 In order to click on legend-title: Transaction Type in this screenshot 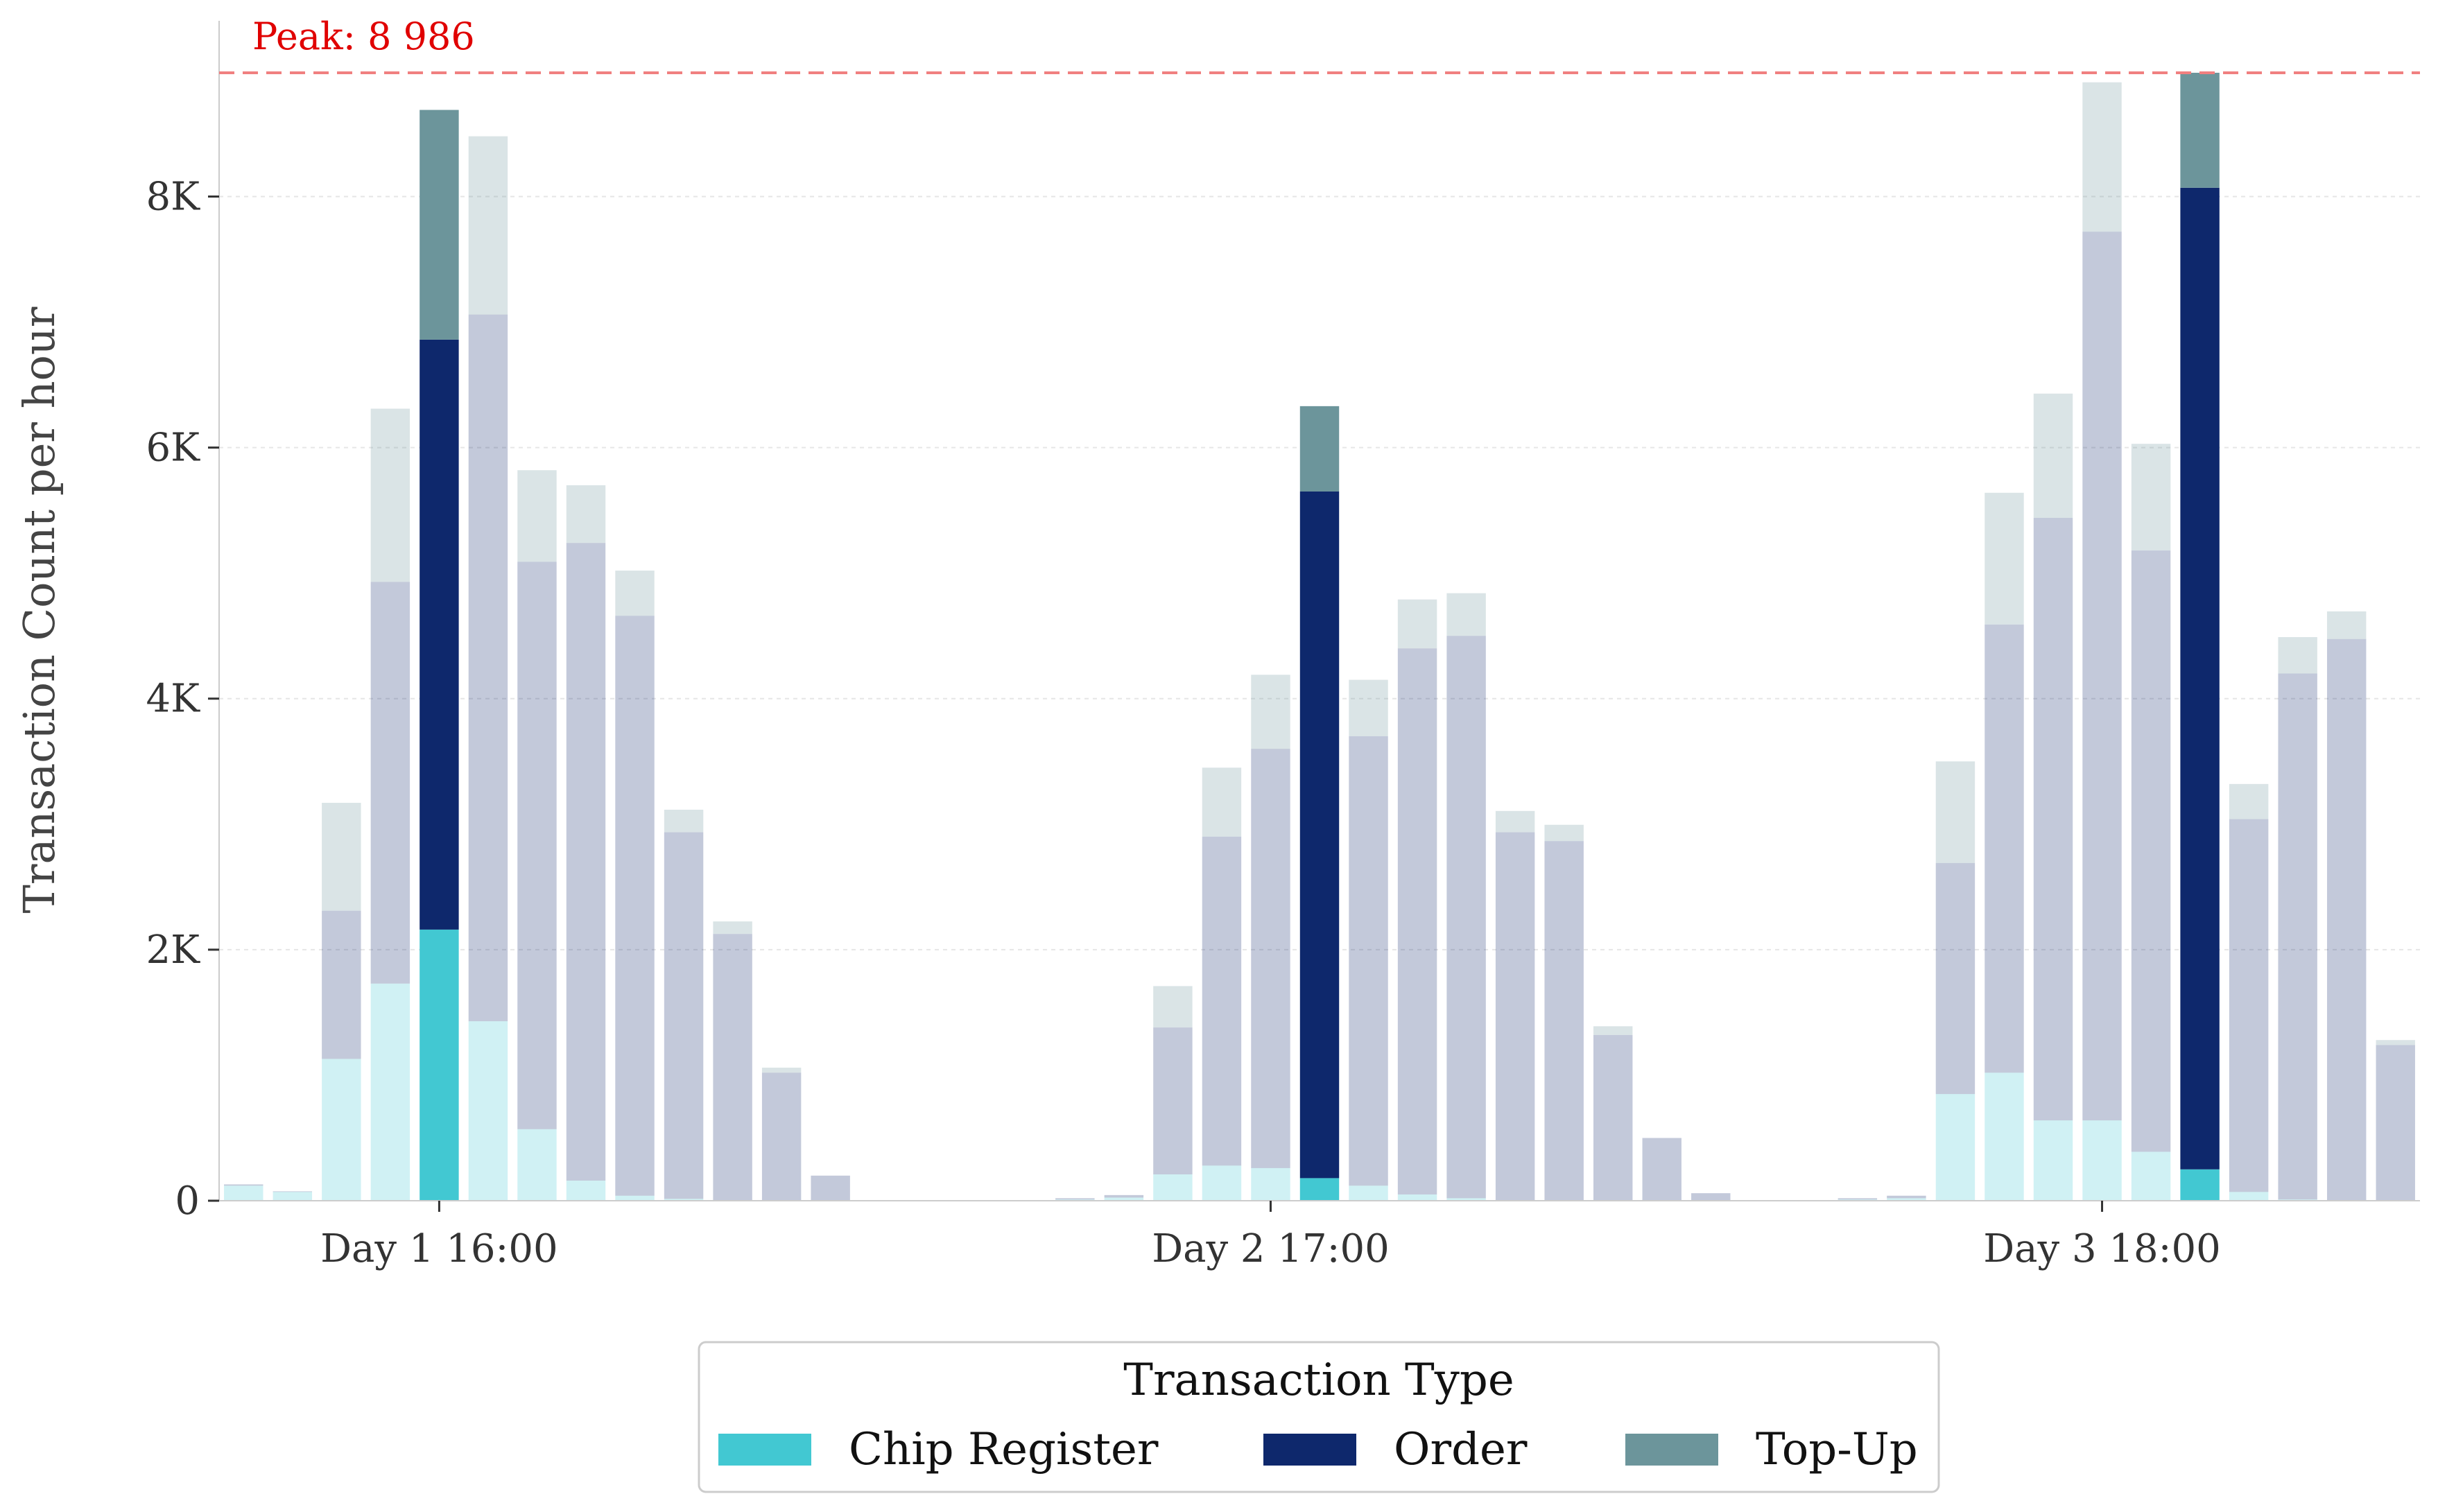, I will do `click(1318, 1380)`.